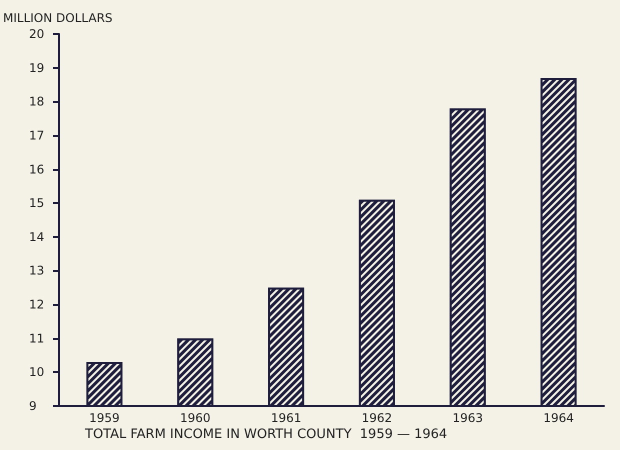  Describe the element at coordinates (286, 418) in the screenshot. I see `x-tick-label: 1961` at that location.